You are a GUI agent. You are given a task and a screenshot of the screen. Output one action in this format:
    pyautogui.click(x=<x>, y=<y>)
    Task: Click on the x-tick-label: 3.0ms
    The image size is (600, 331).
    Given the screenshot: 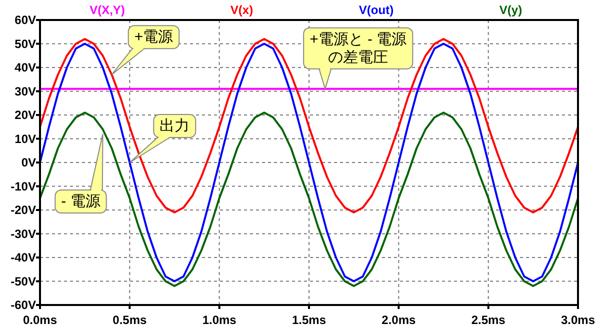 What is the action you would take?
    pyautogui.click(x=578, y=320)
    